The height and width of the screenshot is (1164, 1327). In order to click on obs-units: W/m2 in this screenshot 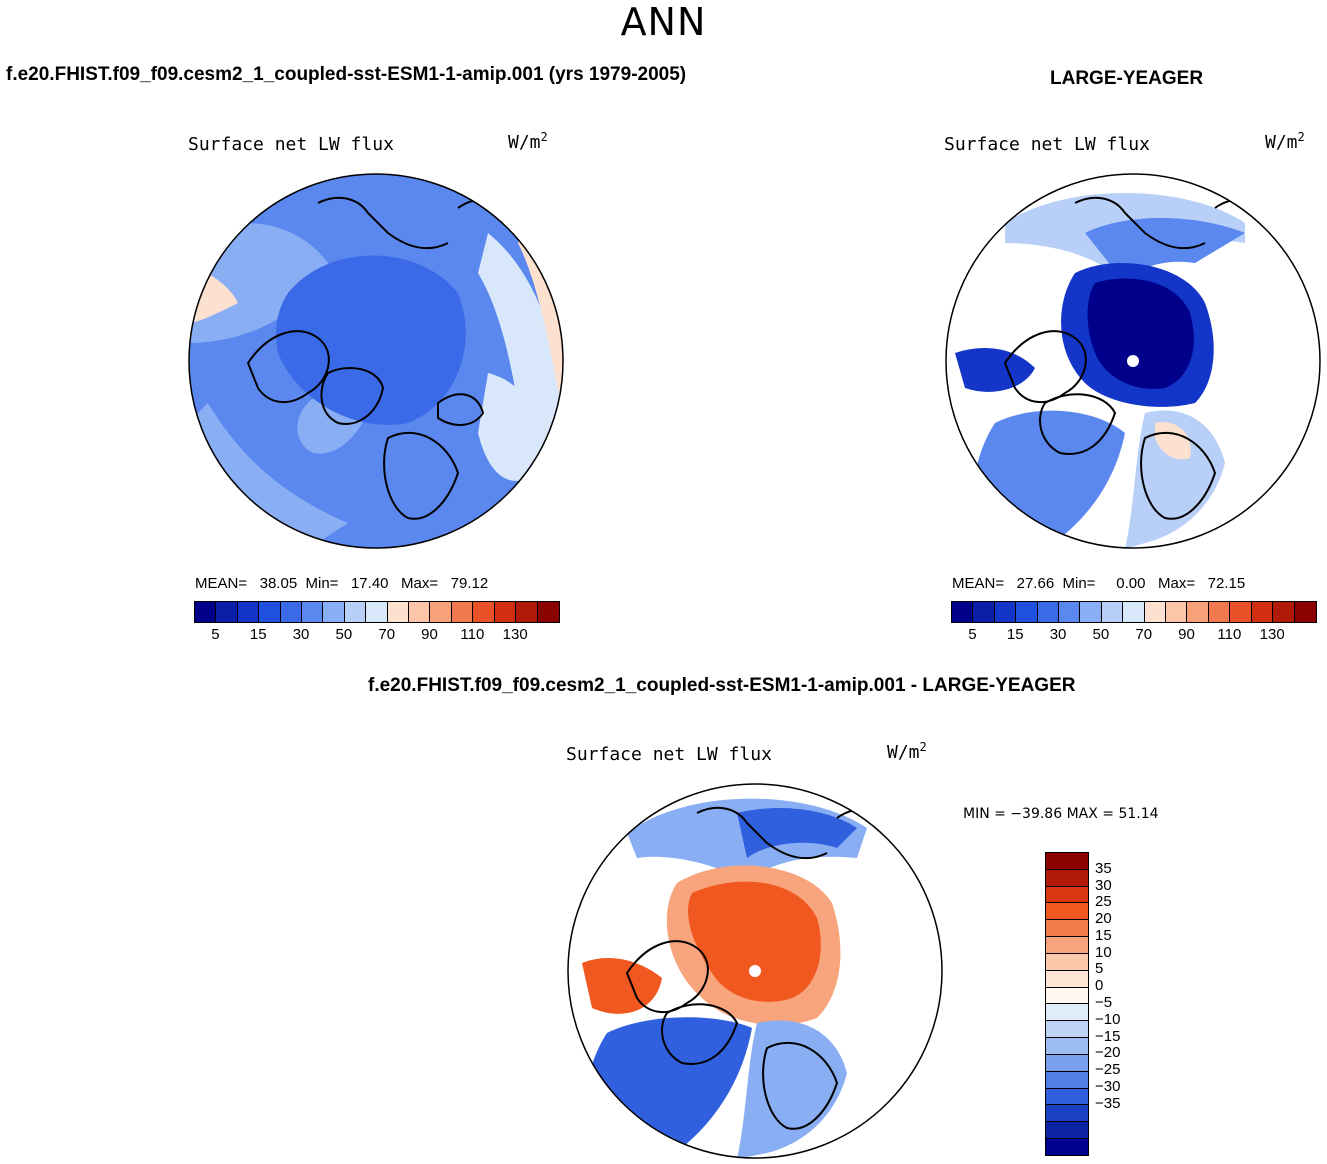, I will do `click(1285, 141)`.